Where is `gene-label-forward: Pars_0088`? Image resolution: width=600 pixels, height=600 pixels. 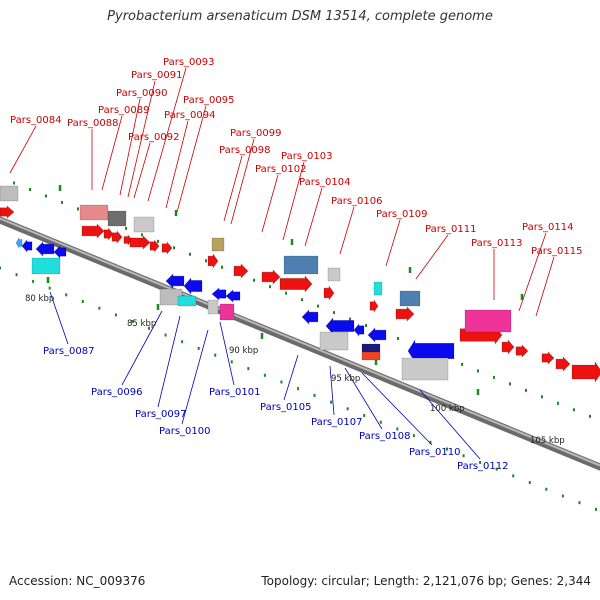 gene-label-forward: Pars_0088 is located at coordinates (92, 123).